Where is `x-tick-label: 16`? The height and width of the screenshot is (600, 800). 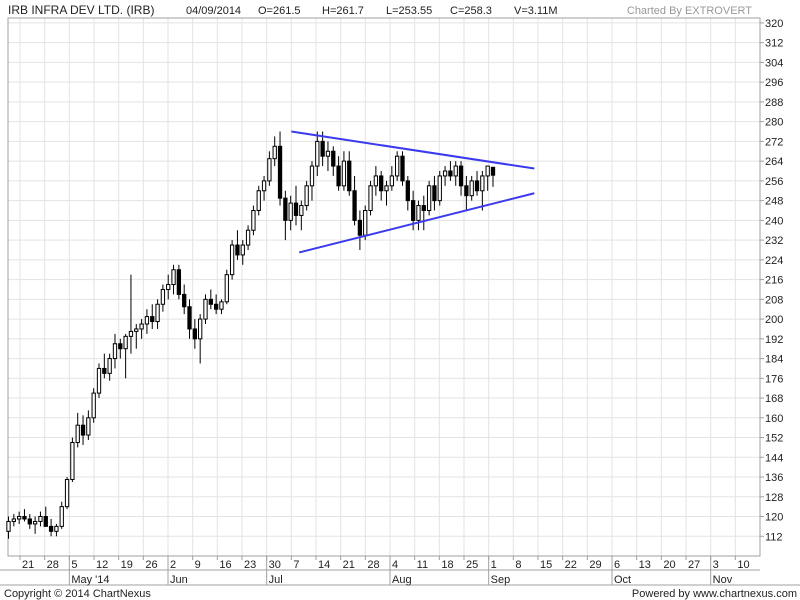
x-tick-label: 16 is located at coordinates (225, 565).